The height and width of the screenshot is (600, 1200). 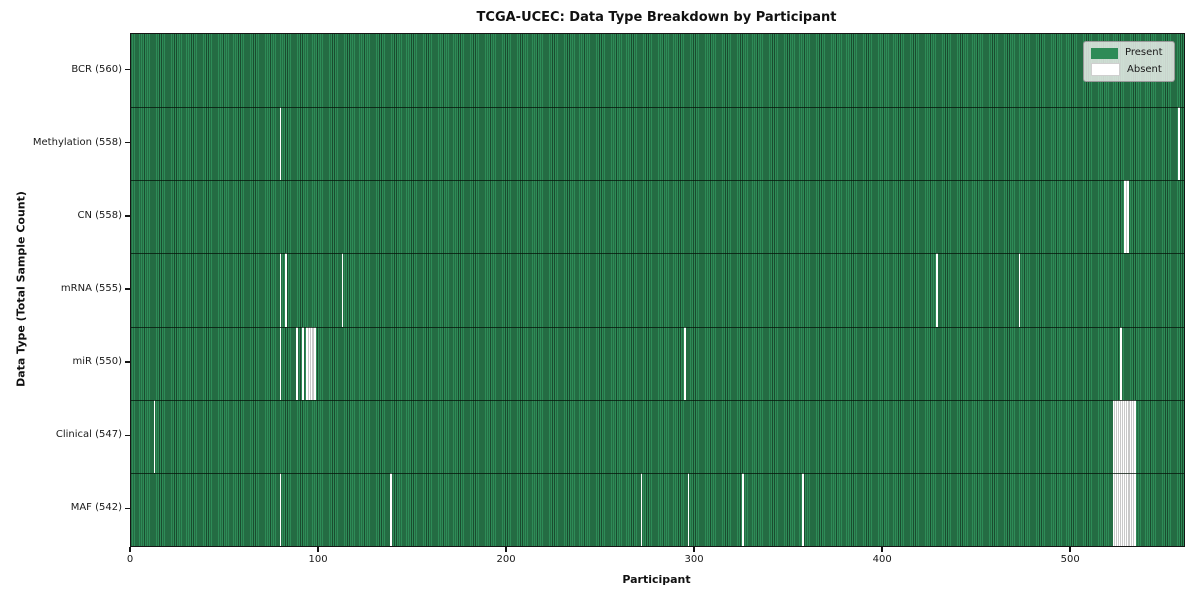 What do you see at coordinates (1105, 69) in the screenshot?
I see `legend-swatch-absent` at bounding box center [1105, 69].